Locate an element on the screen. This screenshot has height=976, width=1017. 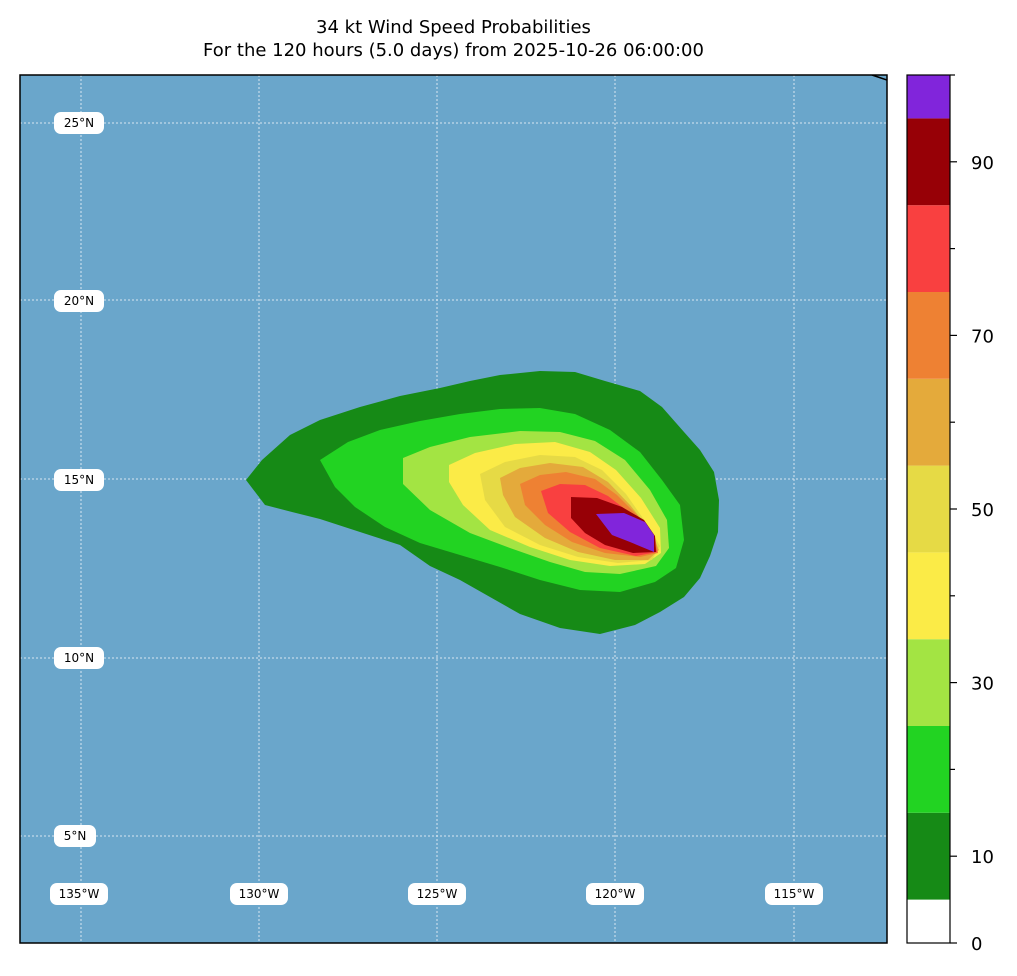
lon-label-125: 125°W is located at coordinates (437, 894).